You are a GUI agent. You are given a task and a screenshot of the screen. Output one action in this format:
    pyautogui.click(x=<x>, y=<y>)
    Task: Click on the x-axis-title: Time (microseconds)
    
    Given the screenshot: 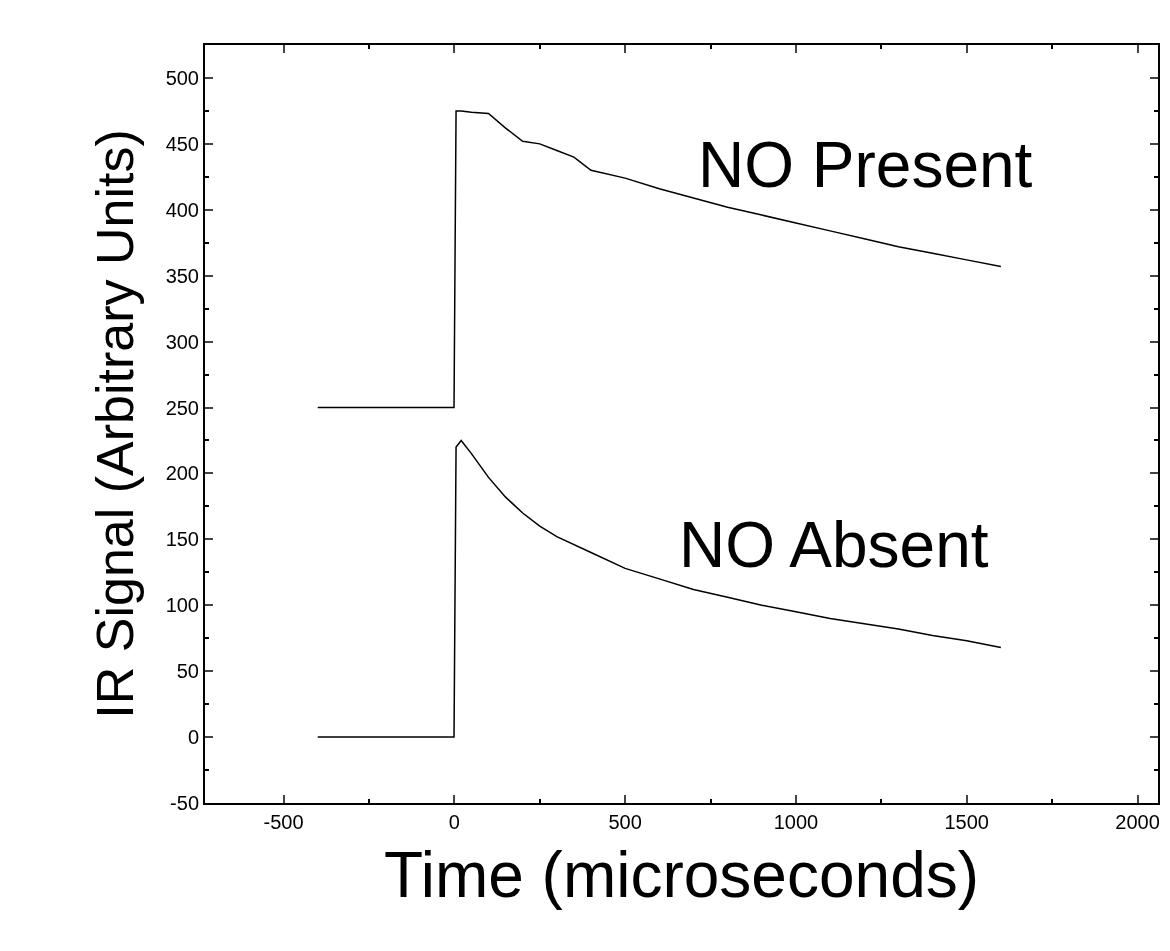 What is the action you would take?
    pyautogui.click(x=681, y=874)
    